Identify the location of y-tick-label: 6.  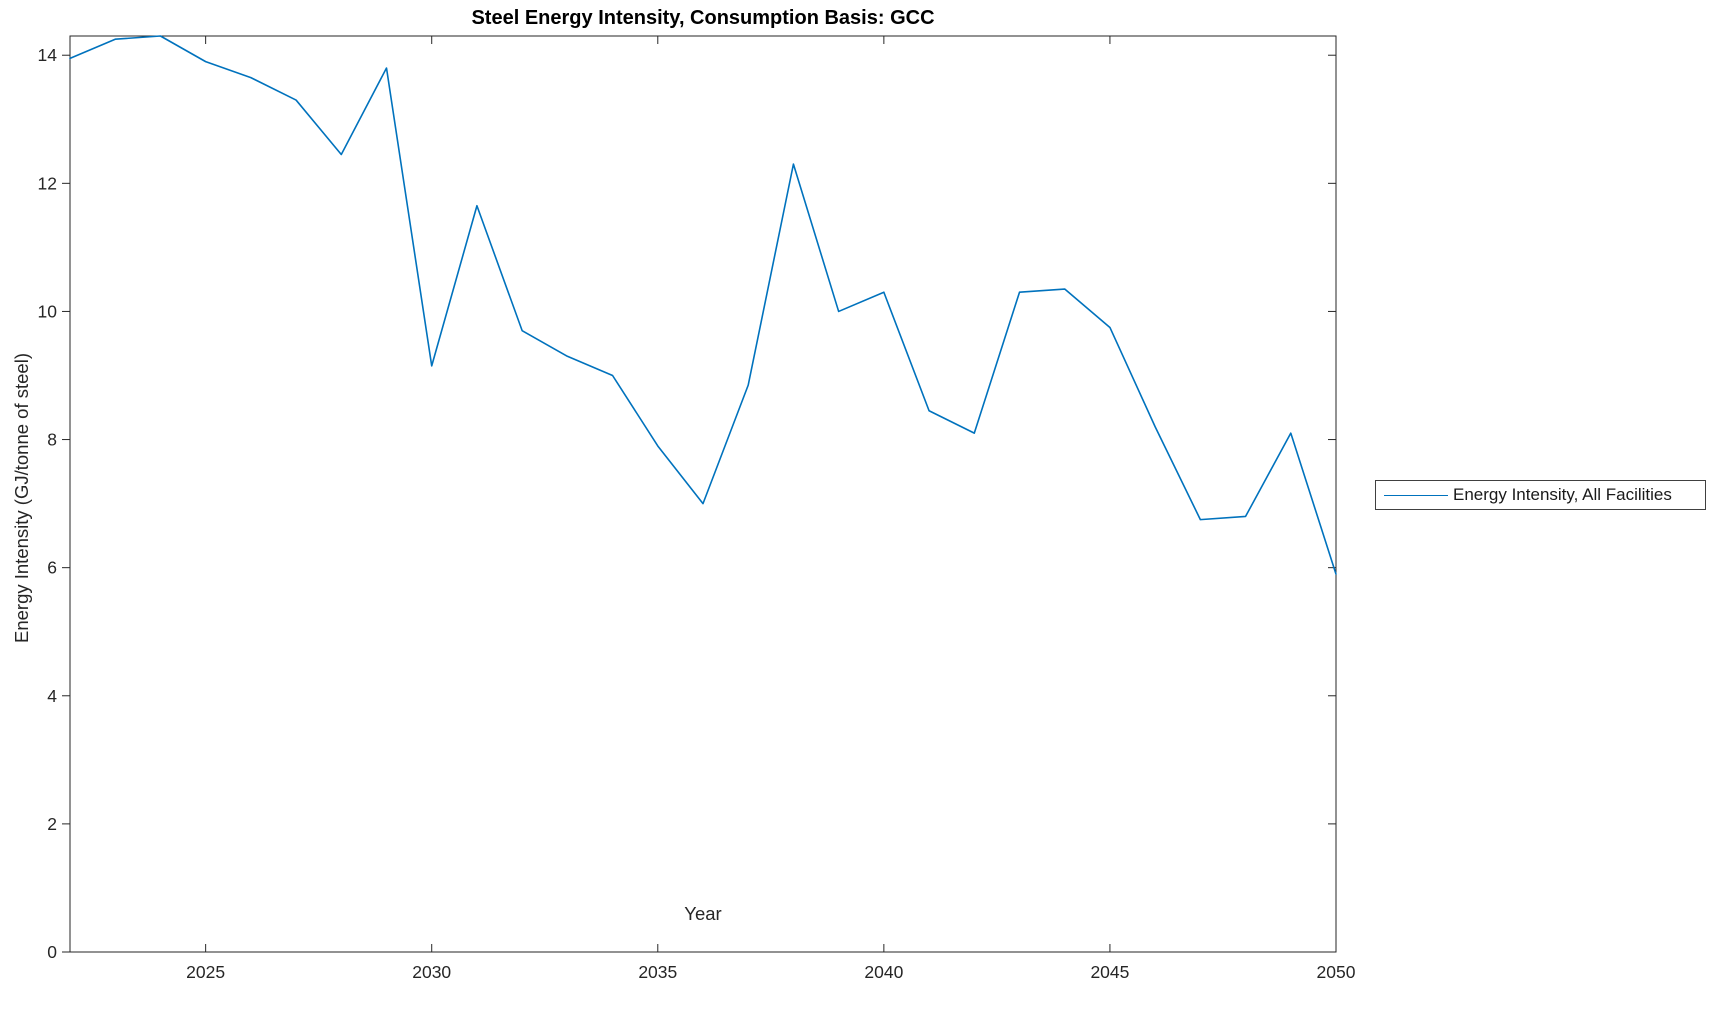
(52, 568).